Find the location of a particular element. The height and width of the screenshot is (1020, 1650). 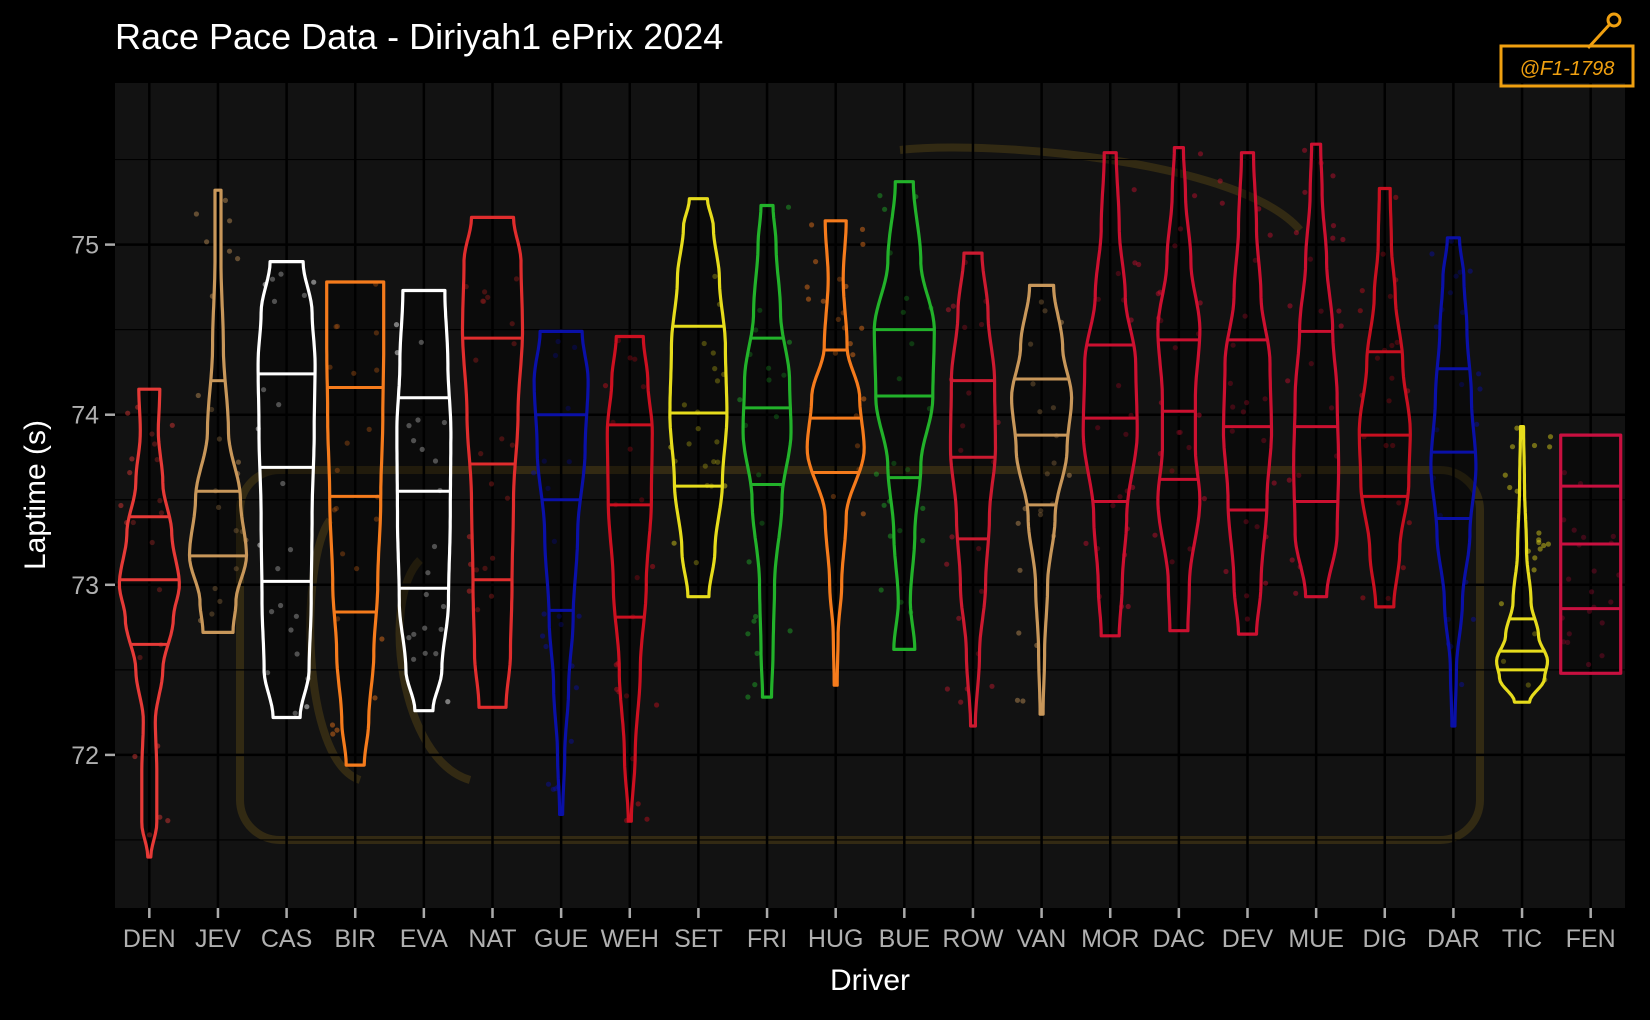

x-tick-label: DEN is located at coordinates (149, 939).